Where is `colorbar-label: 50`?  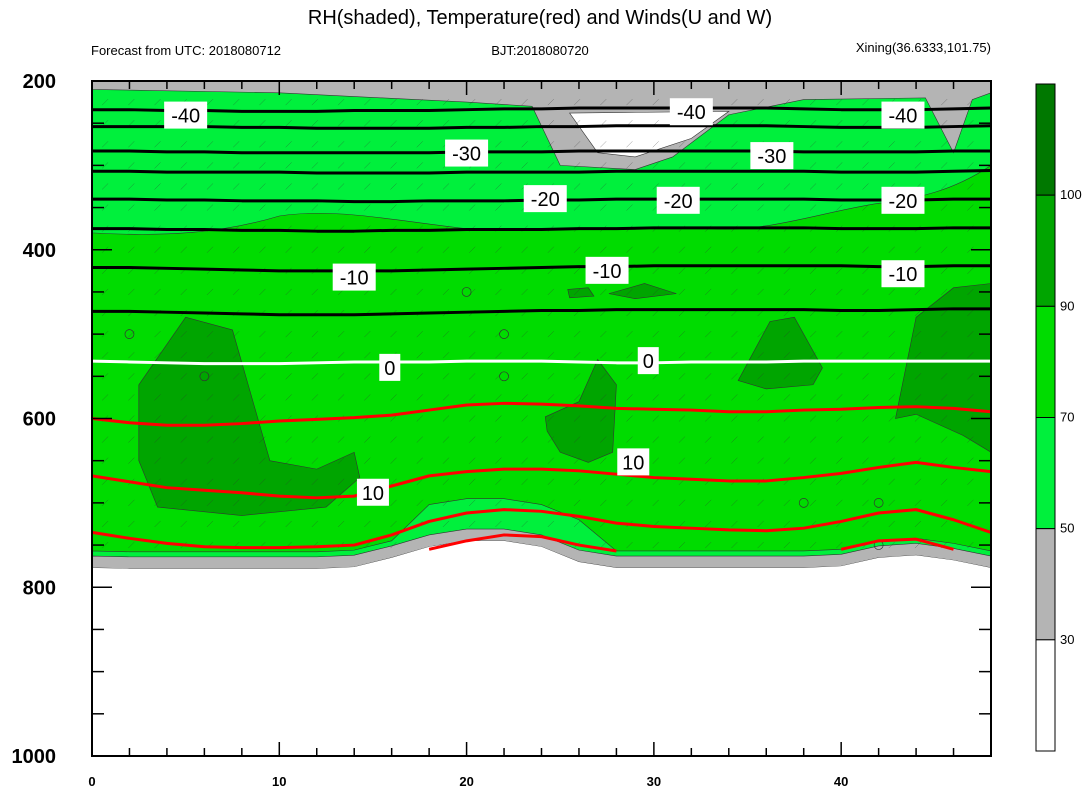
colorbar-label: 50 is located at coordinates (1067, 528).